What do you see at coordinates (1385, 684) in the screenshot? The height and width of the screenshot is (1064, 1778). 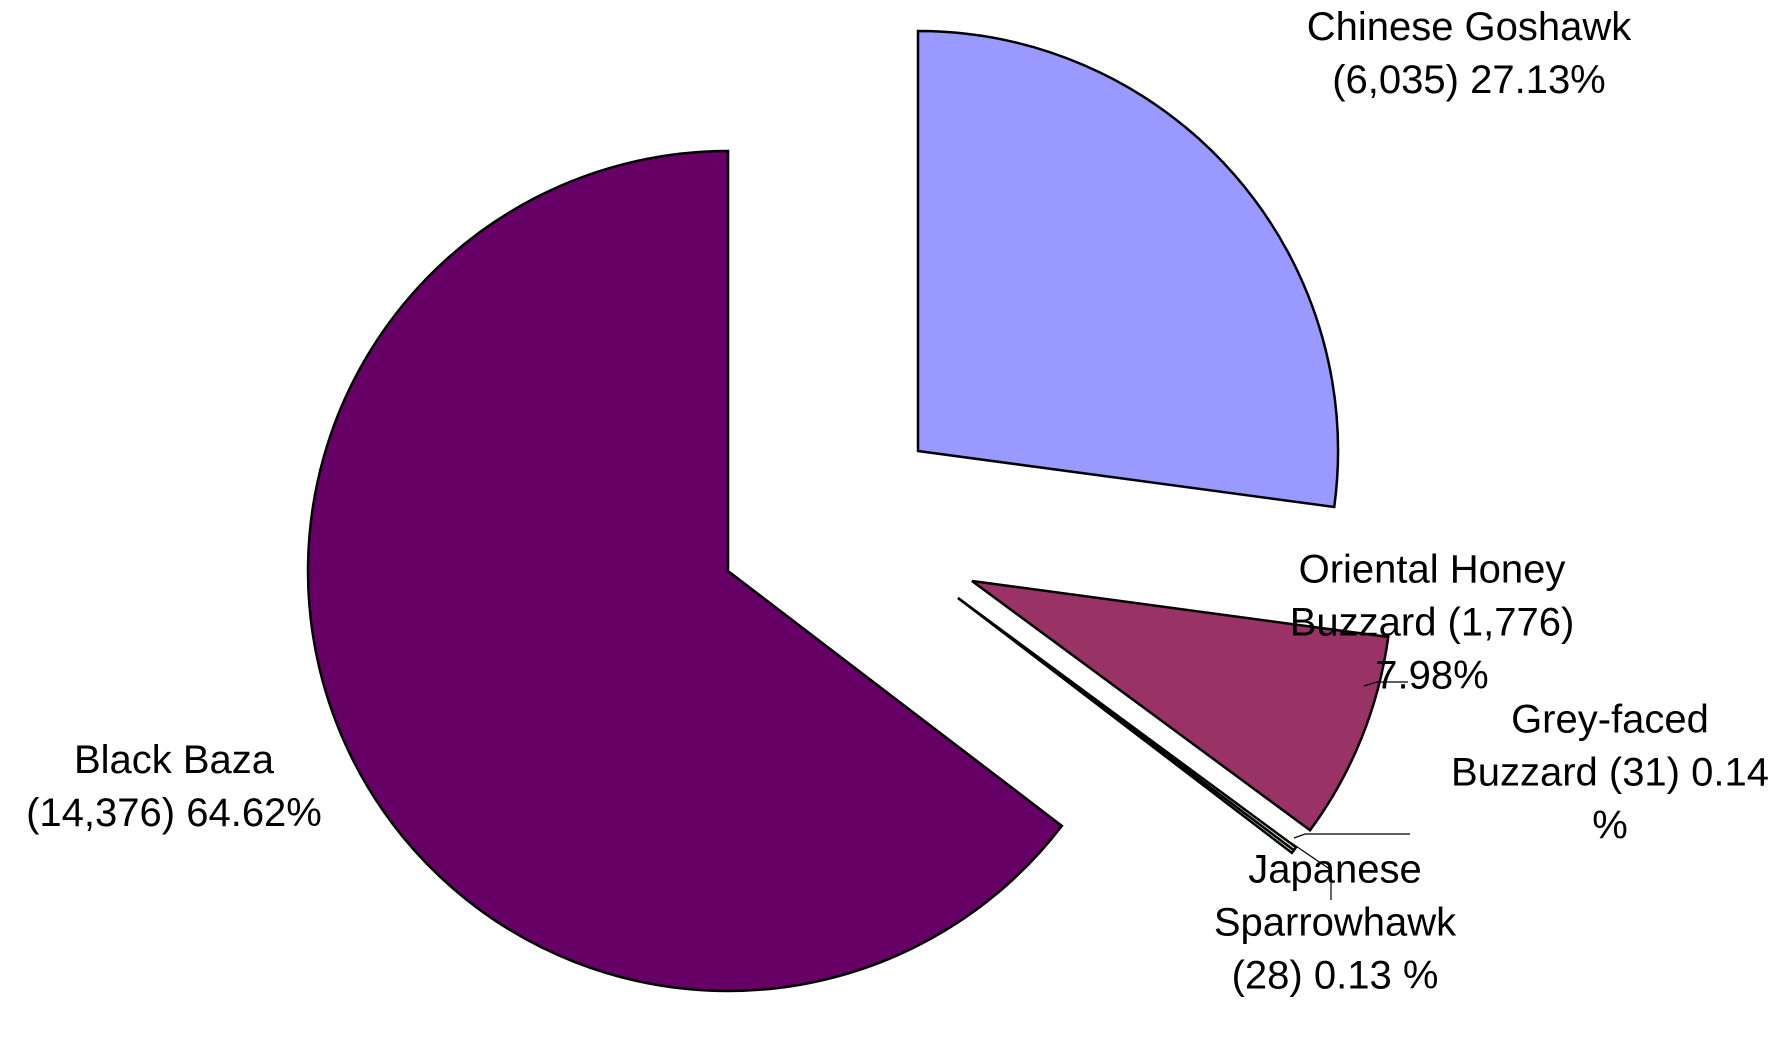 I see `leader-line-oriental-honey-buzzard` at bounding box center [1385, 684].